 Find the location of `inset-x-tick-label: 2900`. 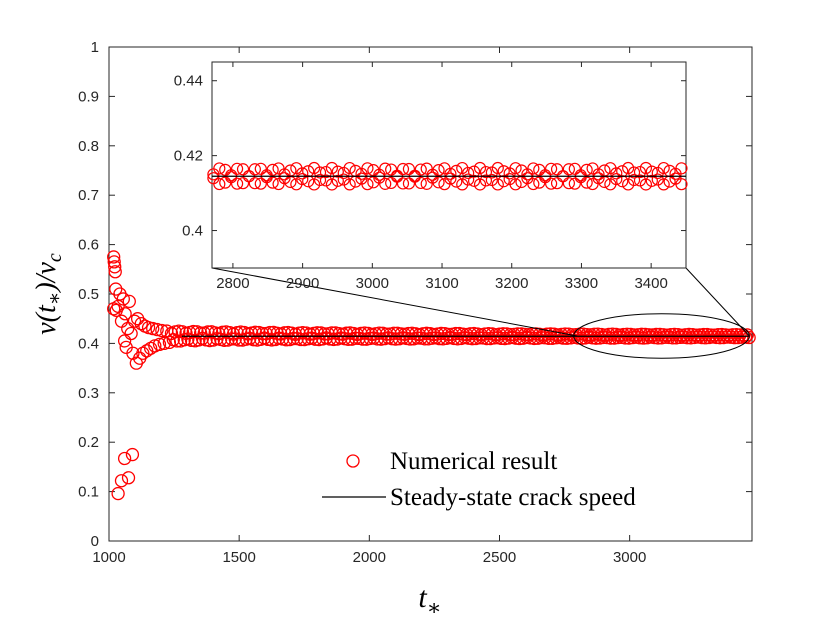

inset-x-tick-label: 2900 is located at coordinates (302, 283).